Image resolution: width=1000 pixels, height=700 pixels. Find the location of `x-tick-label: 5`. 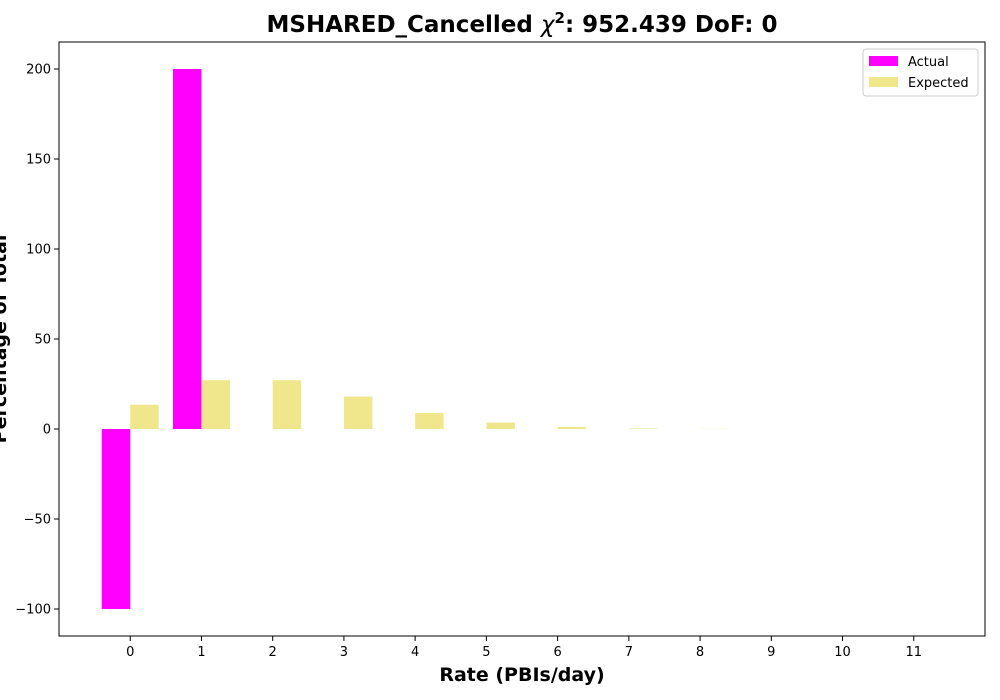

x-tick-label: 5 is located at coordinates (486, 652).